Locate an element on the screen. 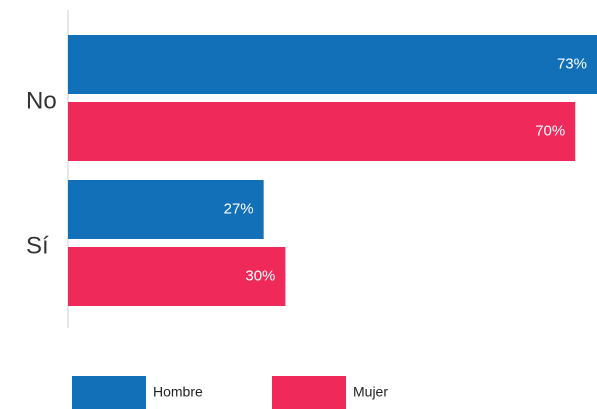 The width and height of the screenshot is (597, 409). category-label: No is located at coordinates (41, 100).